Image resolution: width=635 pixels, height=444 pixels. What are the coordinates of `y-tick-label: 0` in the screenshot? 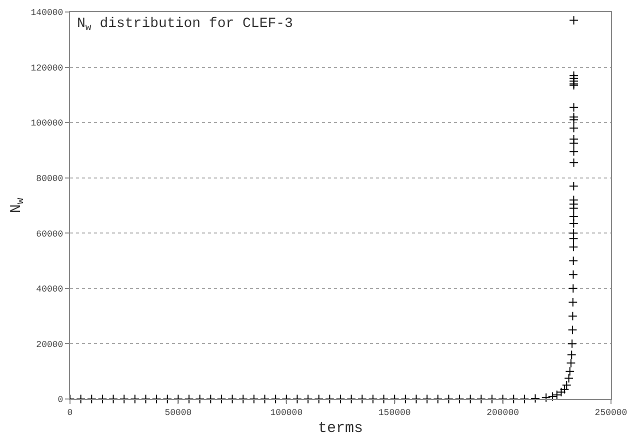 It's located at (61, 400).